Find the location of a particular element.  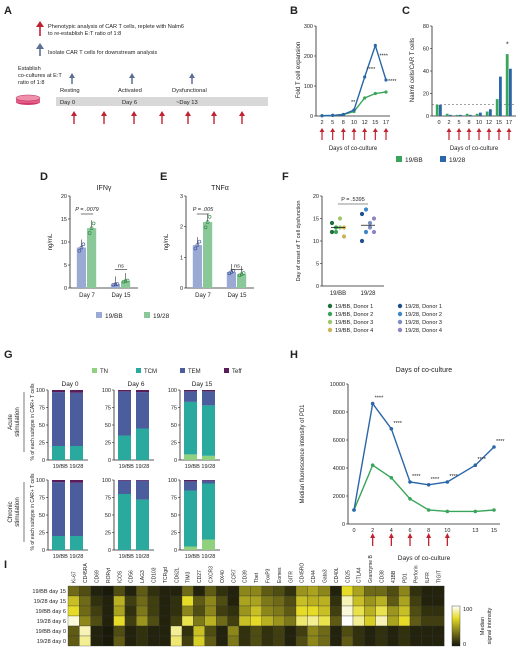

heatmap-column-label: TIM3 is located at coordinates (189, 577).